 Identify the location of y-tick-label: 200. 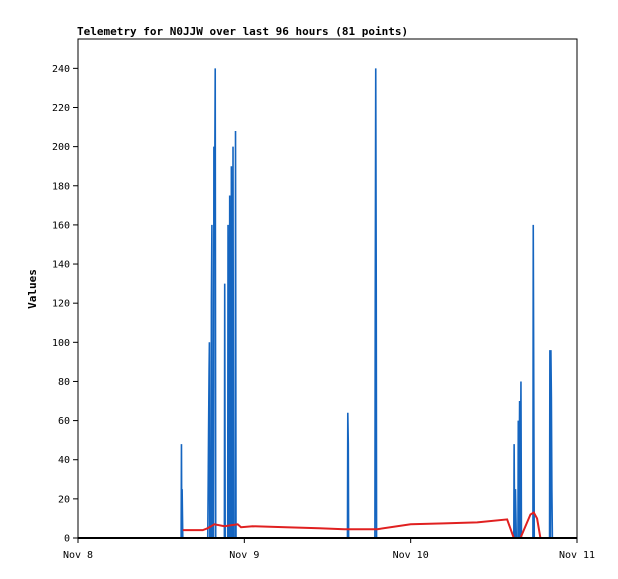
(61, 147).